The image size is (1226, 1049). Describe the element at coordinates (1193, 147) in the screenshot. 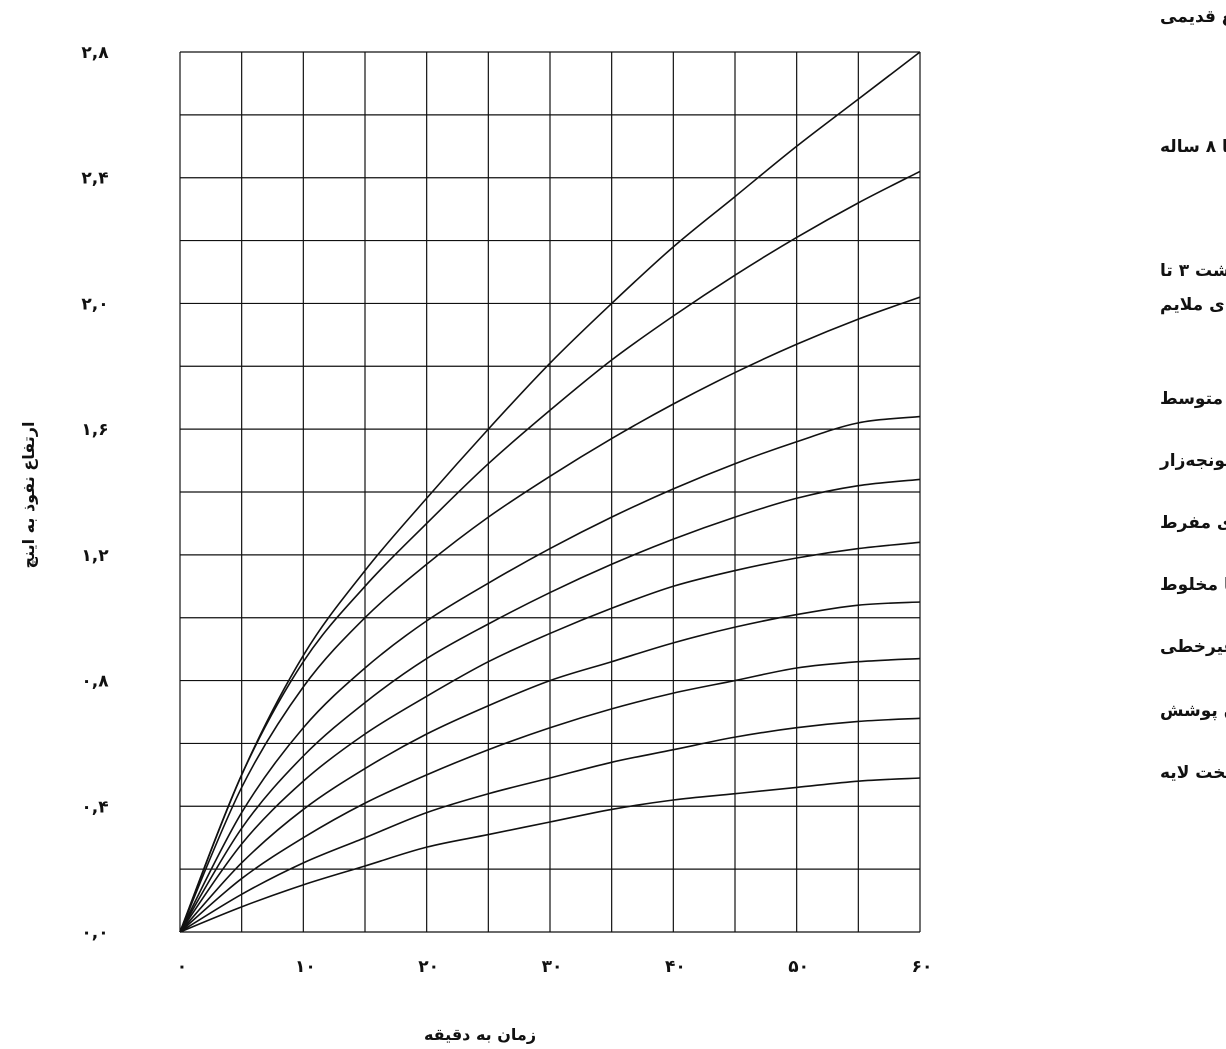

I see `series-label-2: مرتع دست ۴ تا ۸ ساله` at that location.